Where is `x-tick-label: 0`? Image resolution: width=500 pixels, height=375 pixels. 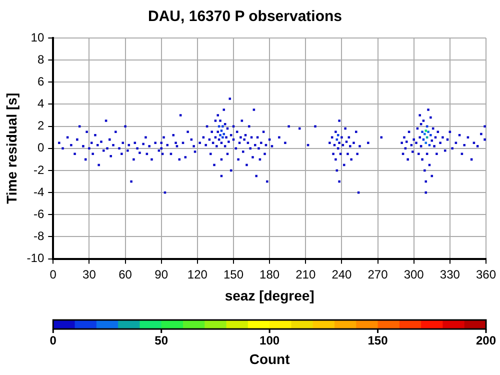
x-tick-label: 0 is located at coordinates (53, 274).